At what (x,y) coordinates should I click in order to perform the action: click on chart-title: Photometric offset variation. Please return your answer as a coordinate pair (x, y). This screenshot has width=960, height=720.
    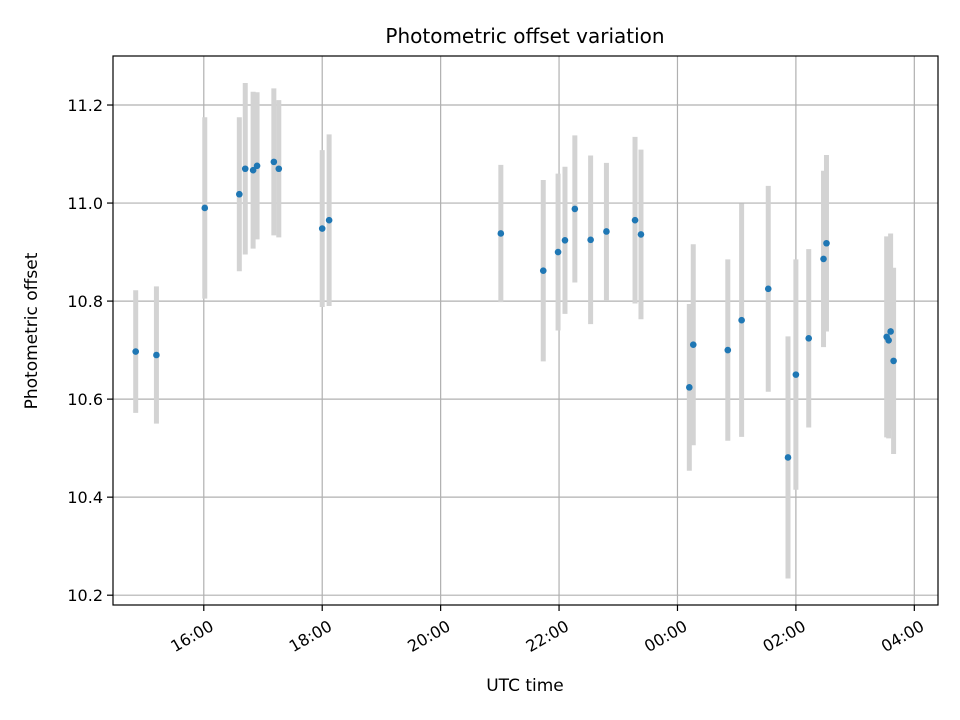
    Looking at the image, I should click on (524, 36).